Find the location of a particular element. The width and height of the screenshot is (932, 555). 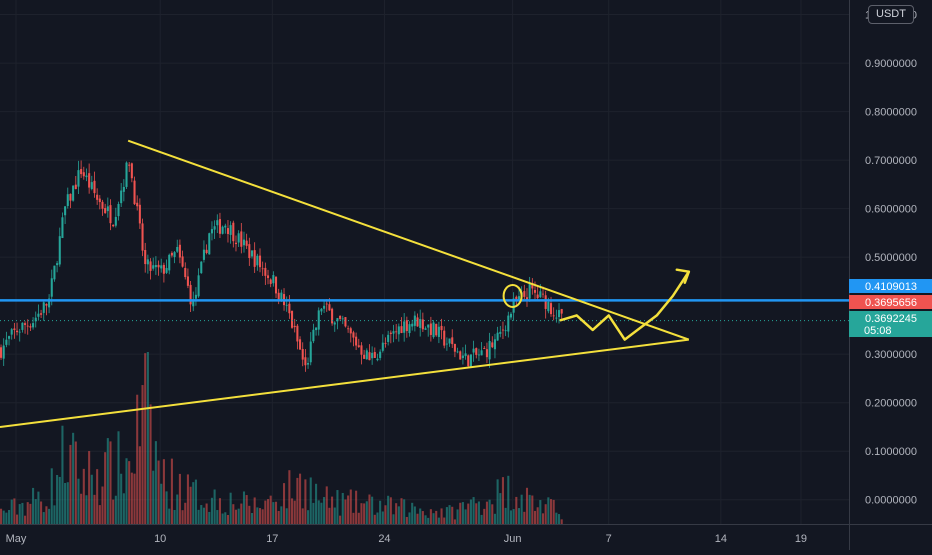

y-tick-label: 0.9000000 is located at coordinates (891, 64).